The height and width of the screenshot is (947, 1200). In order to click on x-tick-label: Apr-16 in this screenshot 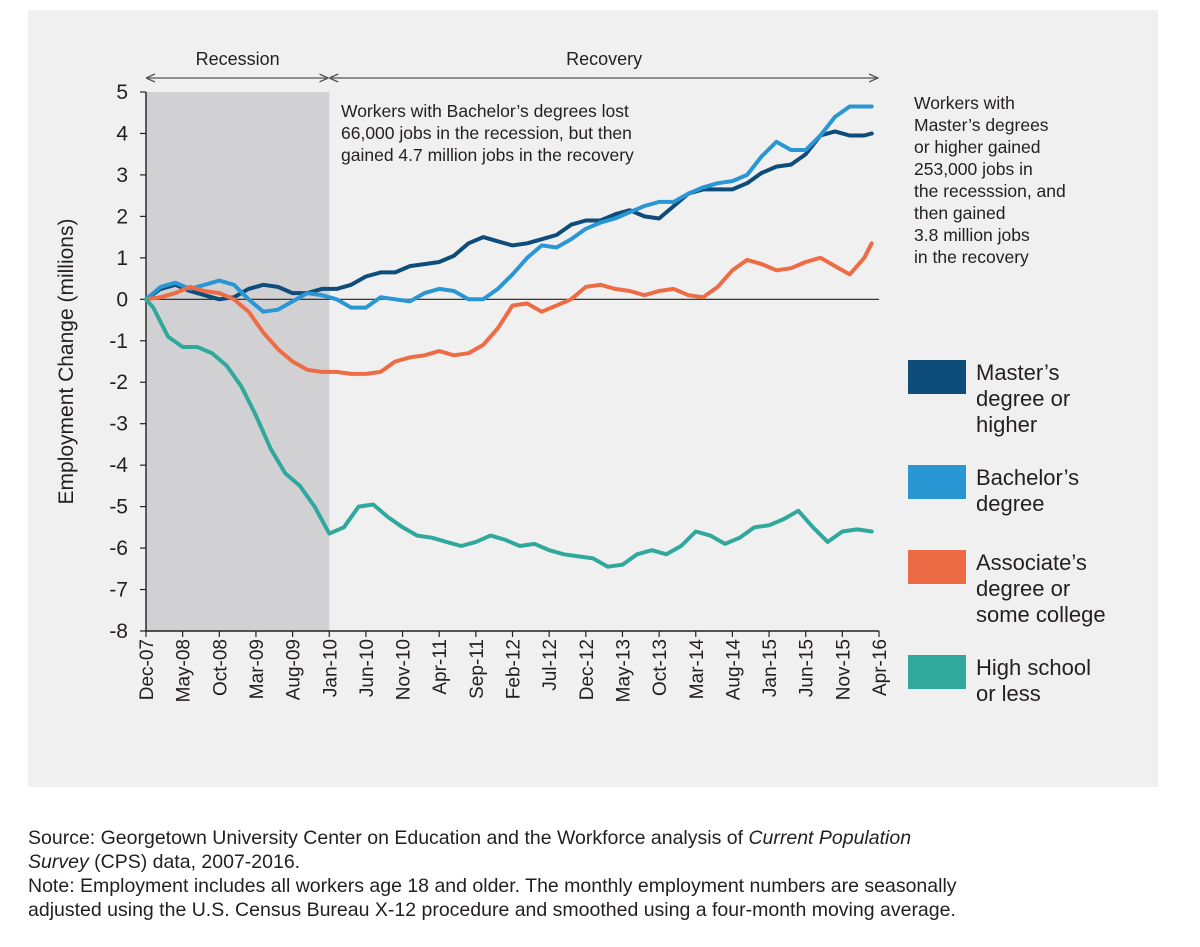, I will do `click(880, 667)`.